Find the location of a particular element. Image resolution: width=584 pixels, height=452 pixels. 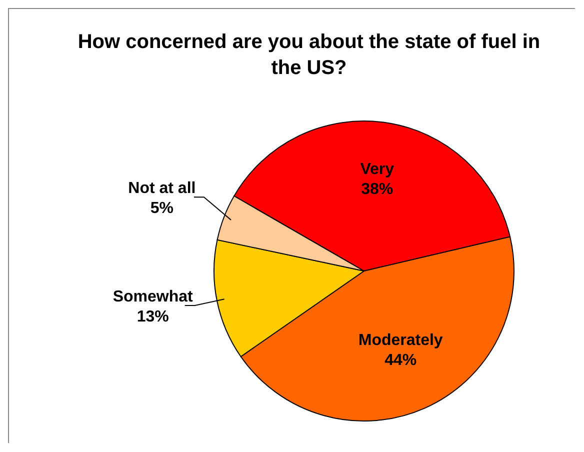

data-label: 13% is located at coordinates (152, 317).